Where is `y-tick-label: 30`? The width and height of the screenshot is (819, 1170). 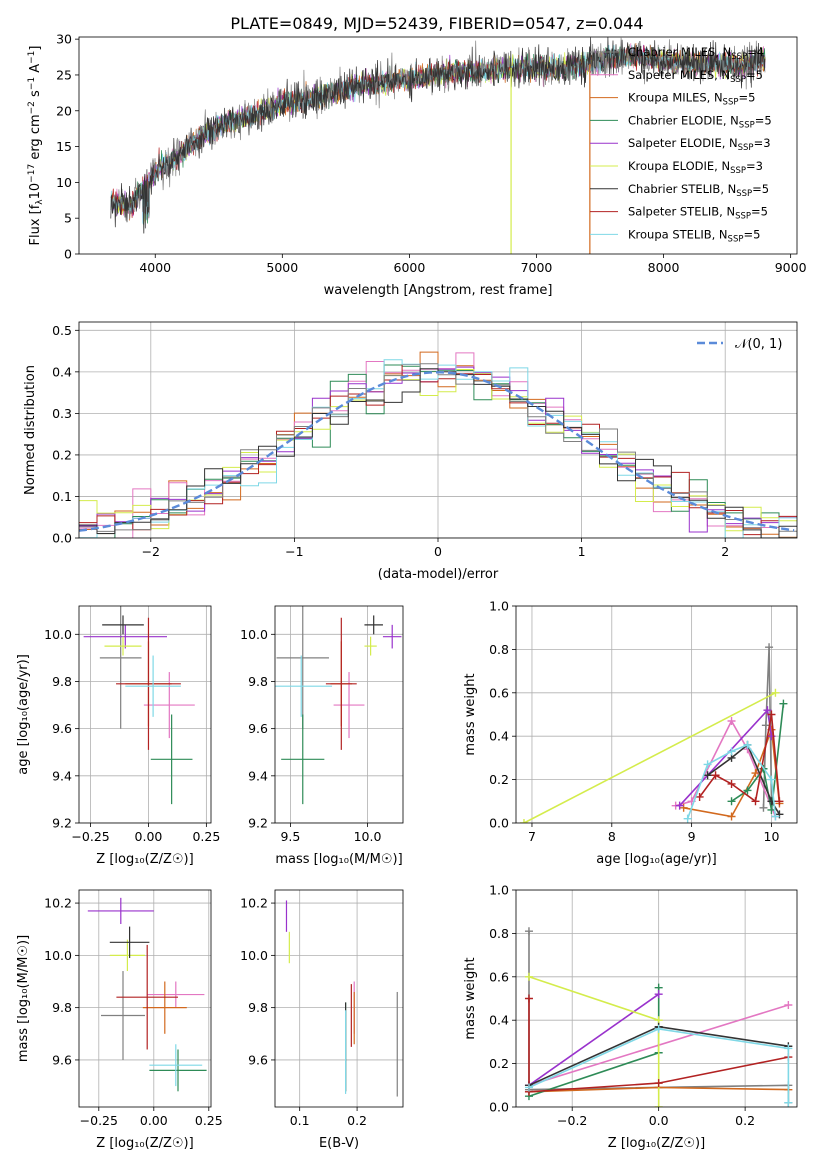 y-tick-label: 30 is located at coordinates (64, 39).